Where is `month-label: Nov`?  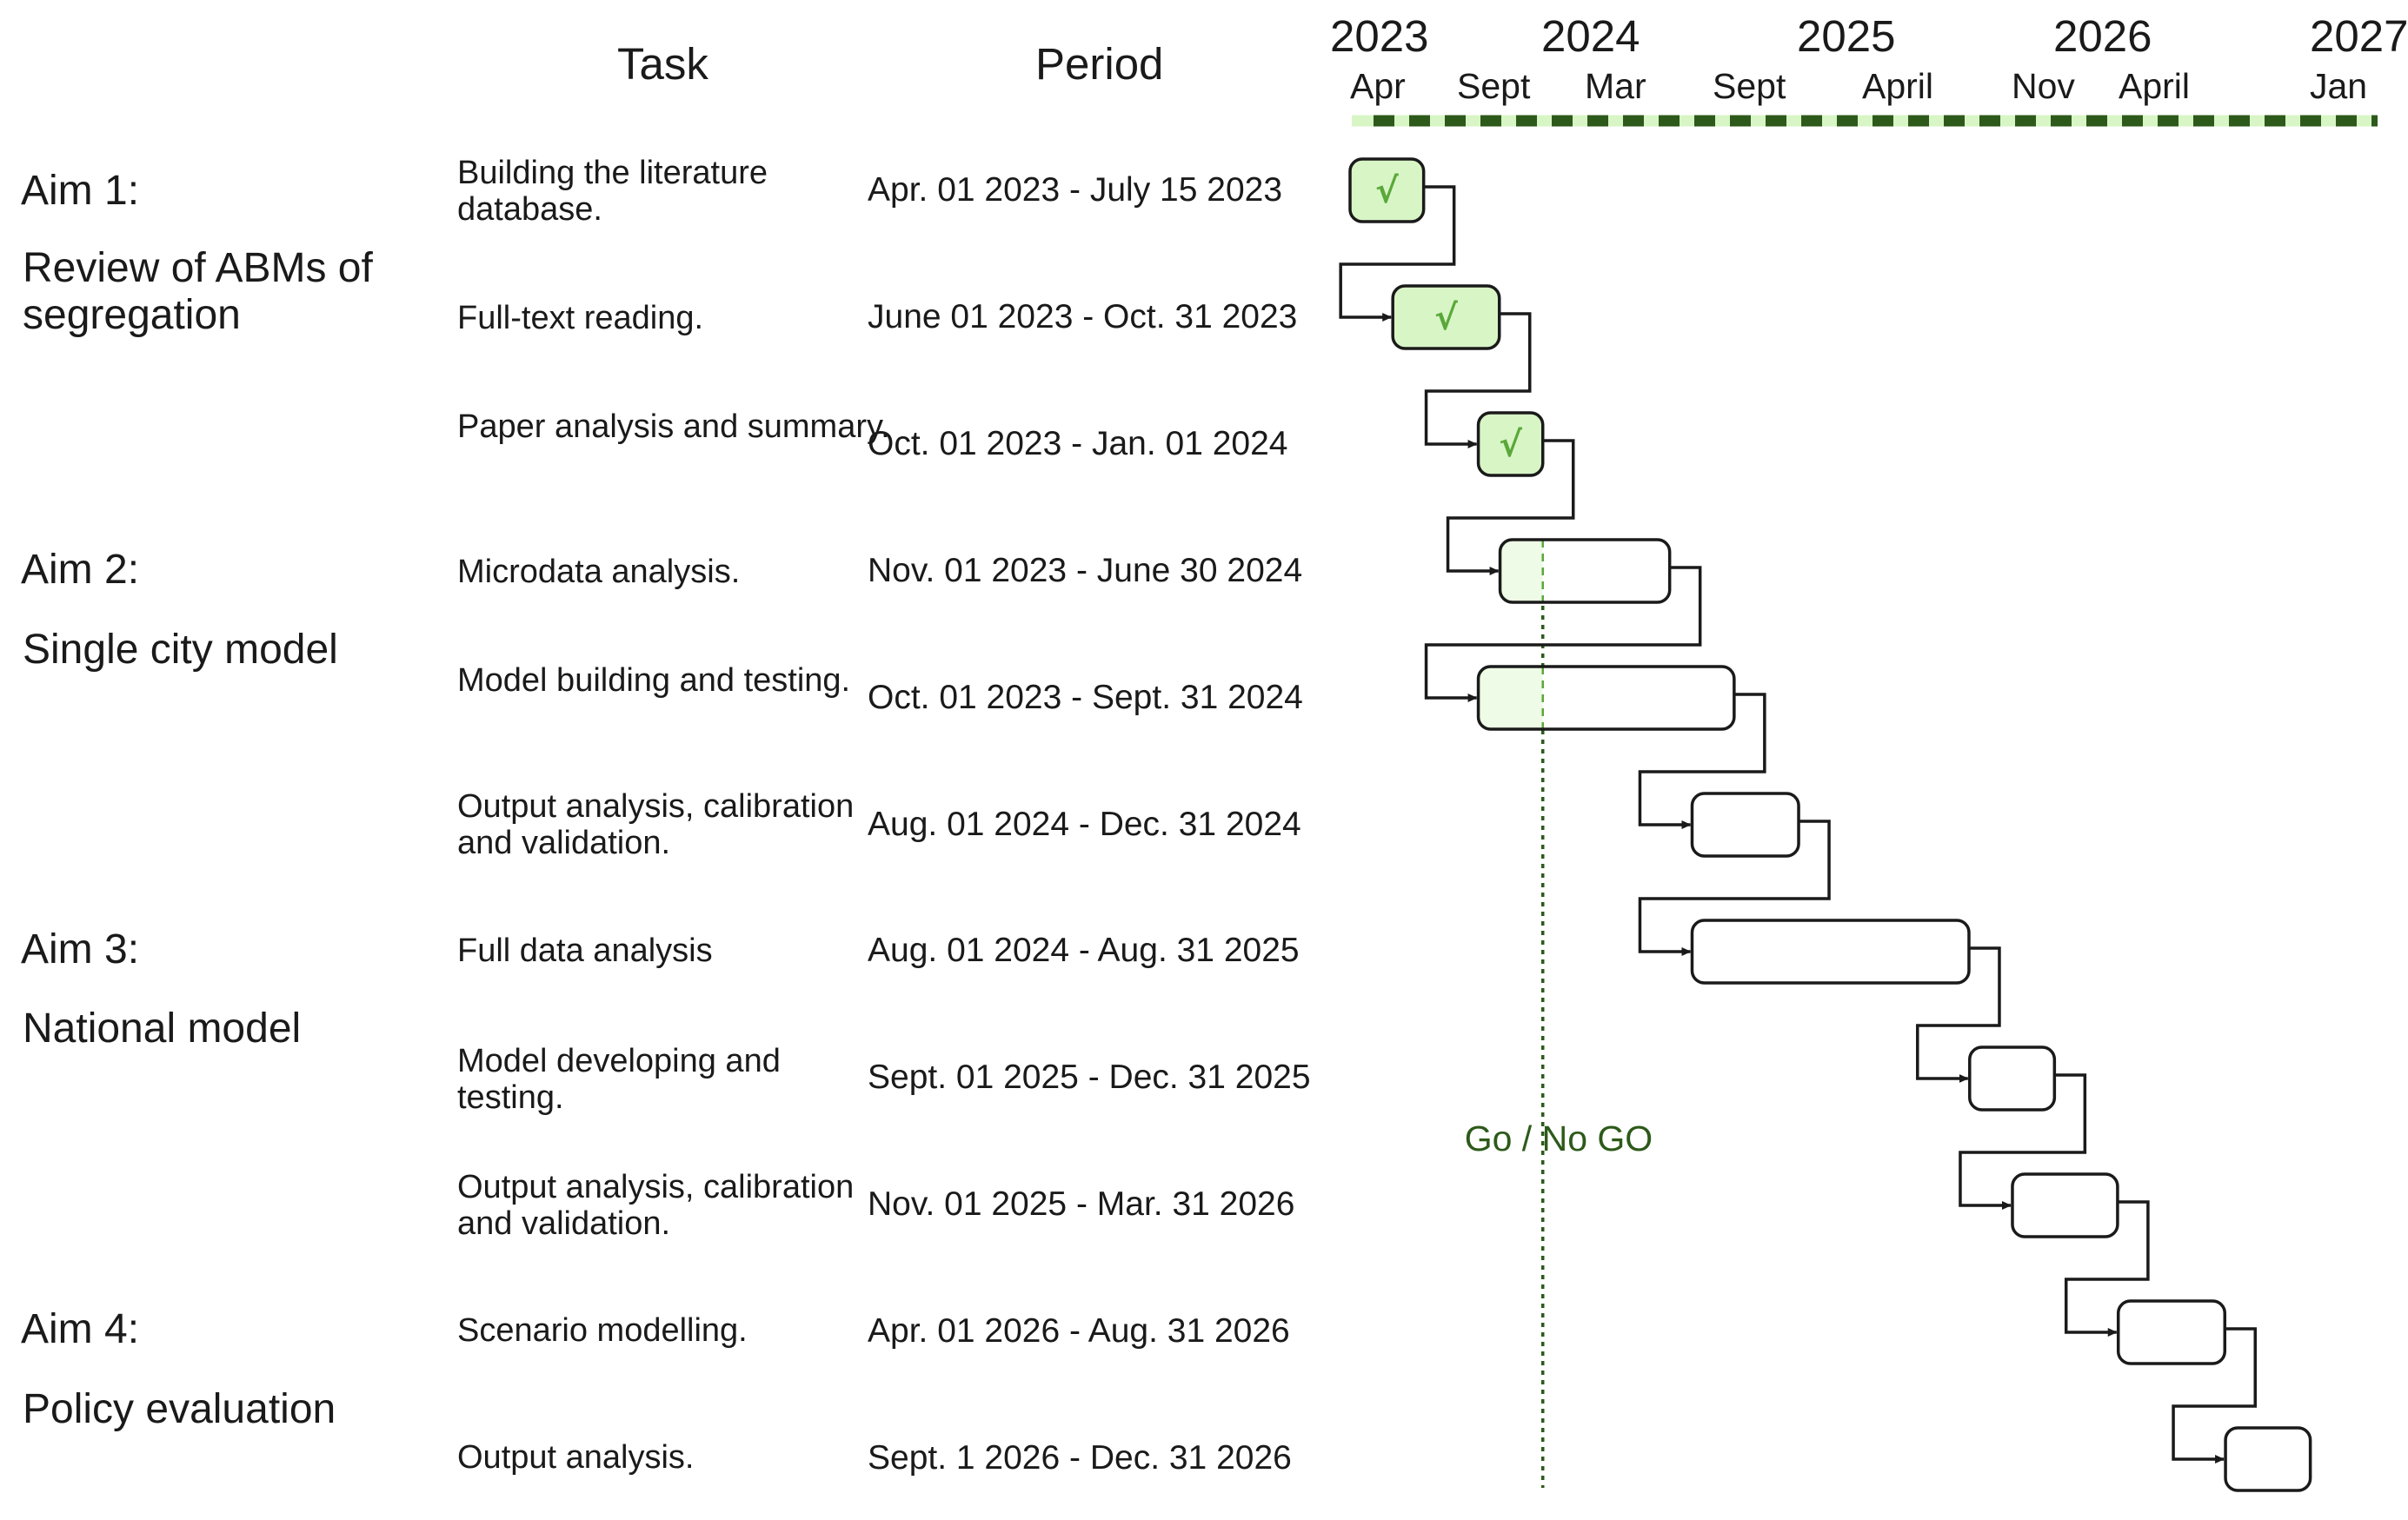 month-label: Nov is located at coordinates (2044, 86).